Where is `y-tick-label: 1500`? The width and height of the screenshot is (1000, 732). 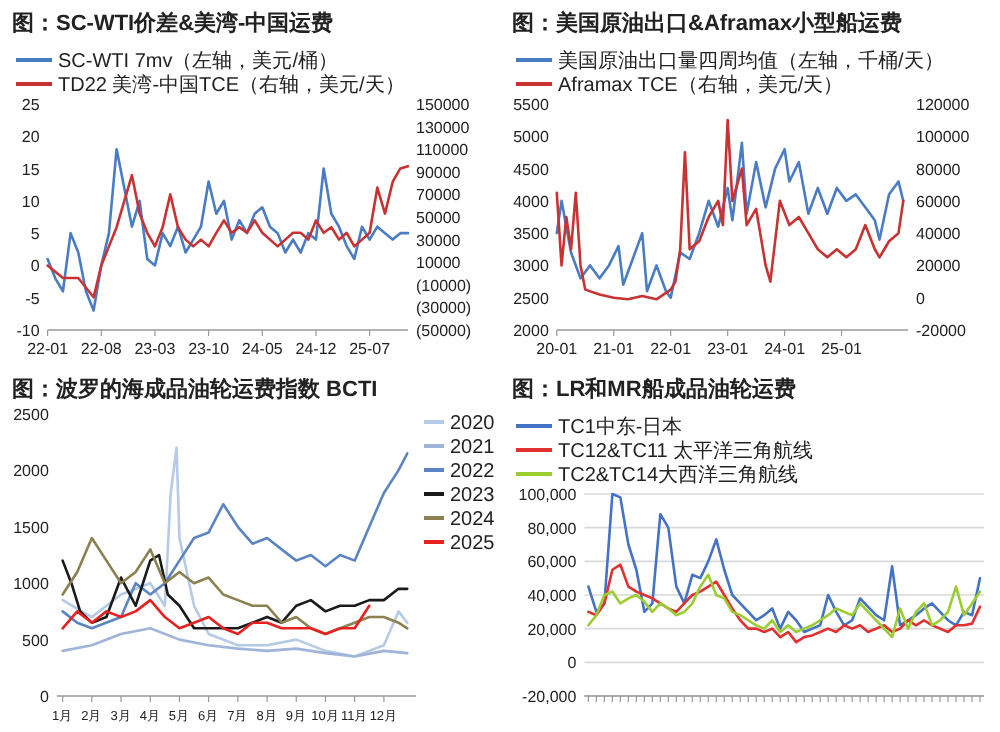 y-tick-label: 1500 is located at coordinates (31, 527).